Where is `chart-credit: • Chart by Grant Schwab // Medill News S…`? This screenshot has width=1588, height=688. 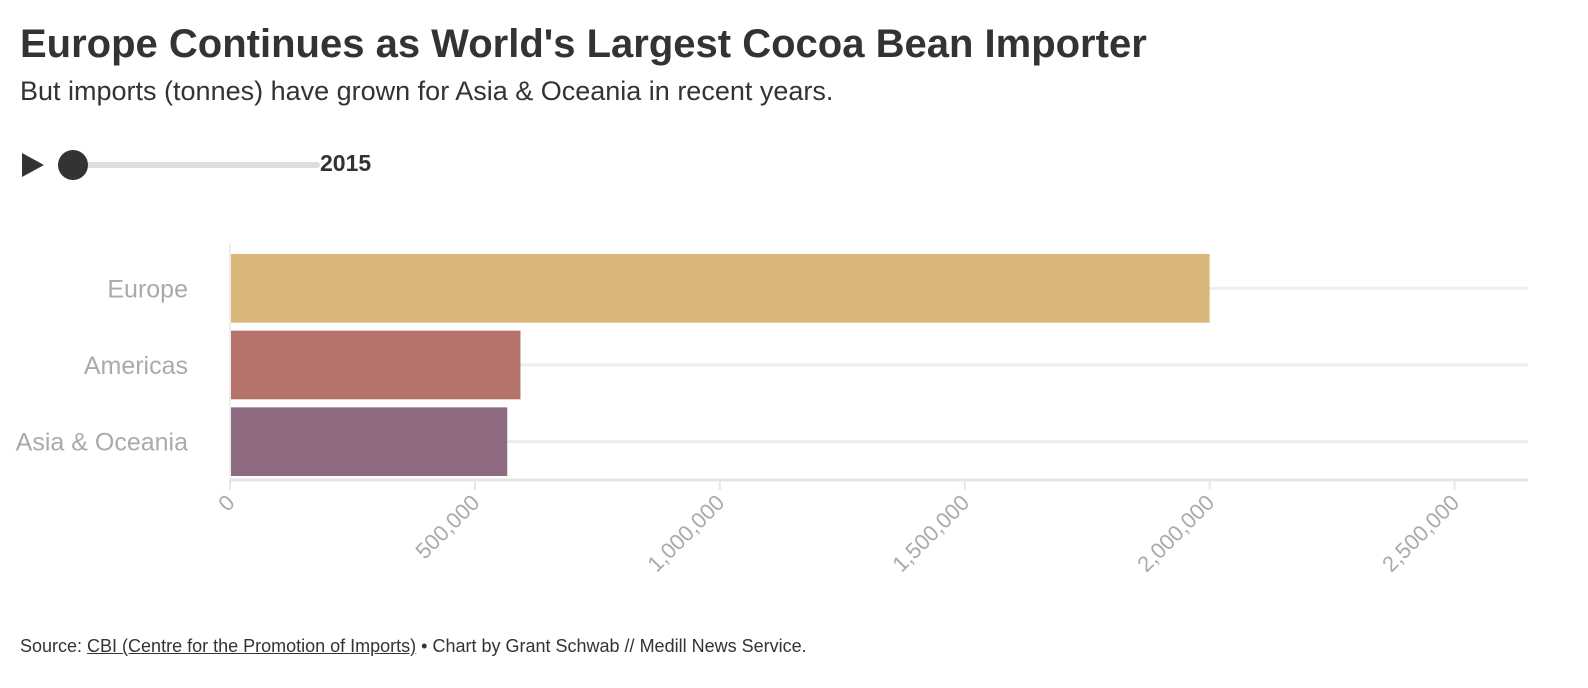 chart-credit: • Chart by Grant Schwab // Medill News S… is located at coordinates (611, 646).